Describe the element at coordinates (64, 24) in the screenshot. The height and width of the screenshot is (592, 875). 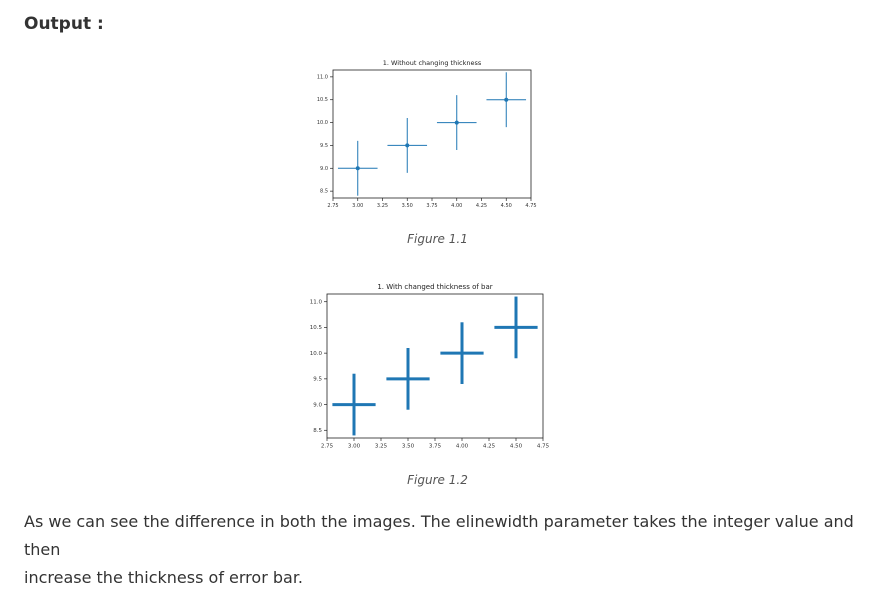
I see `output-heading: Output :` at that location.